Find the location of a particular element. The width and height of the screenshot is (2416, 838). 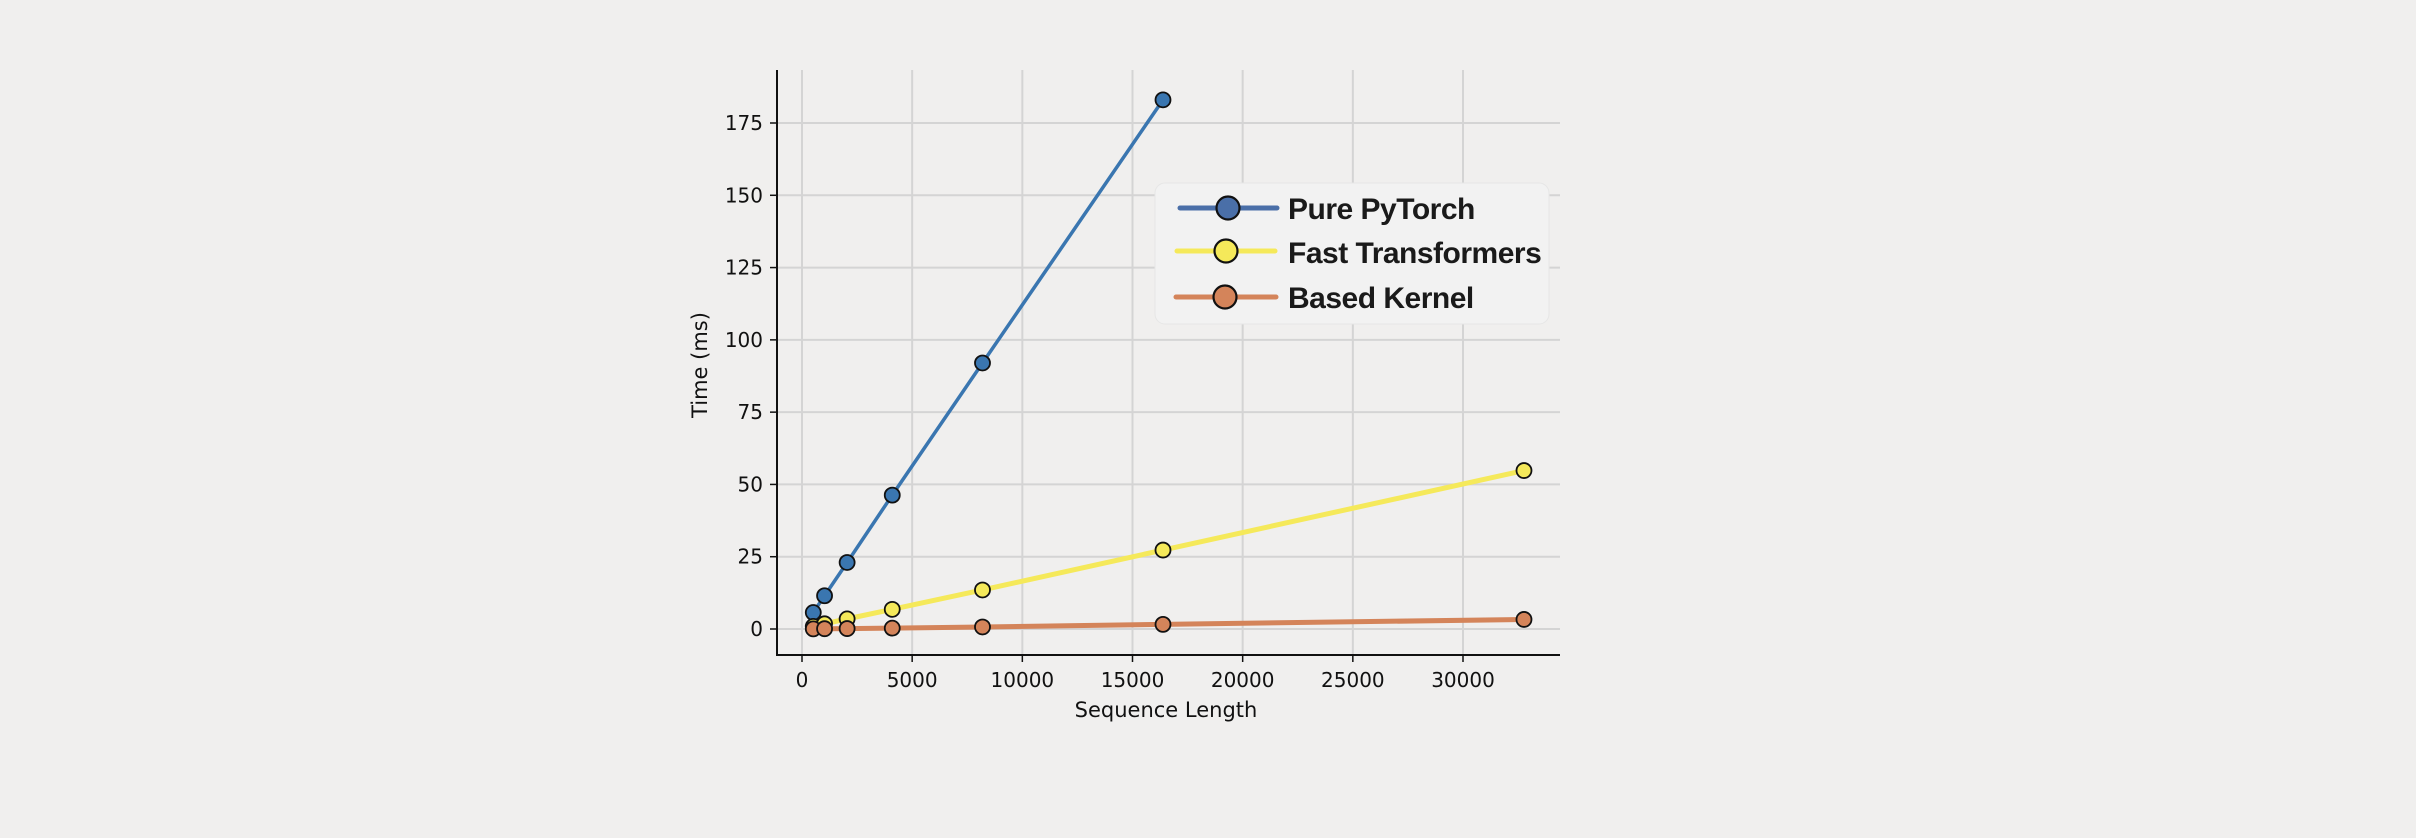

series-fast-transformers is located at coordinates (1168, 548).